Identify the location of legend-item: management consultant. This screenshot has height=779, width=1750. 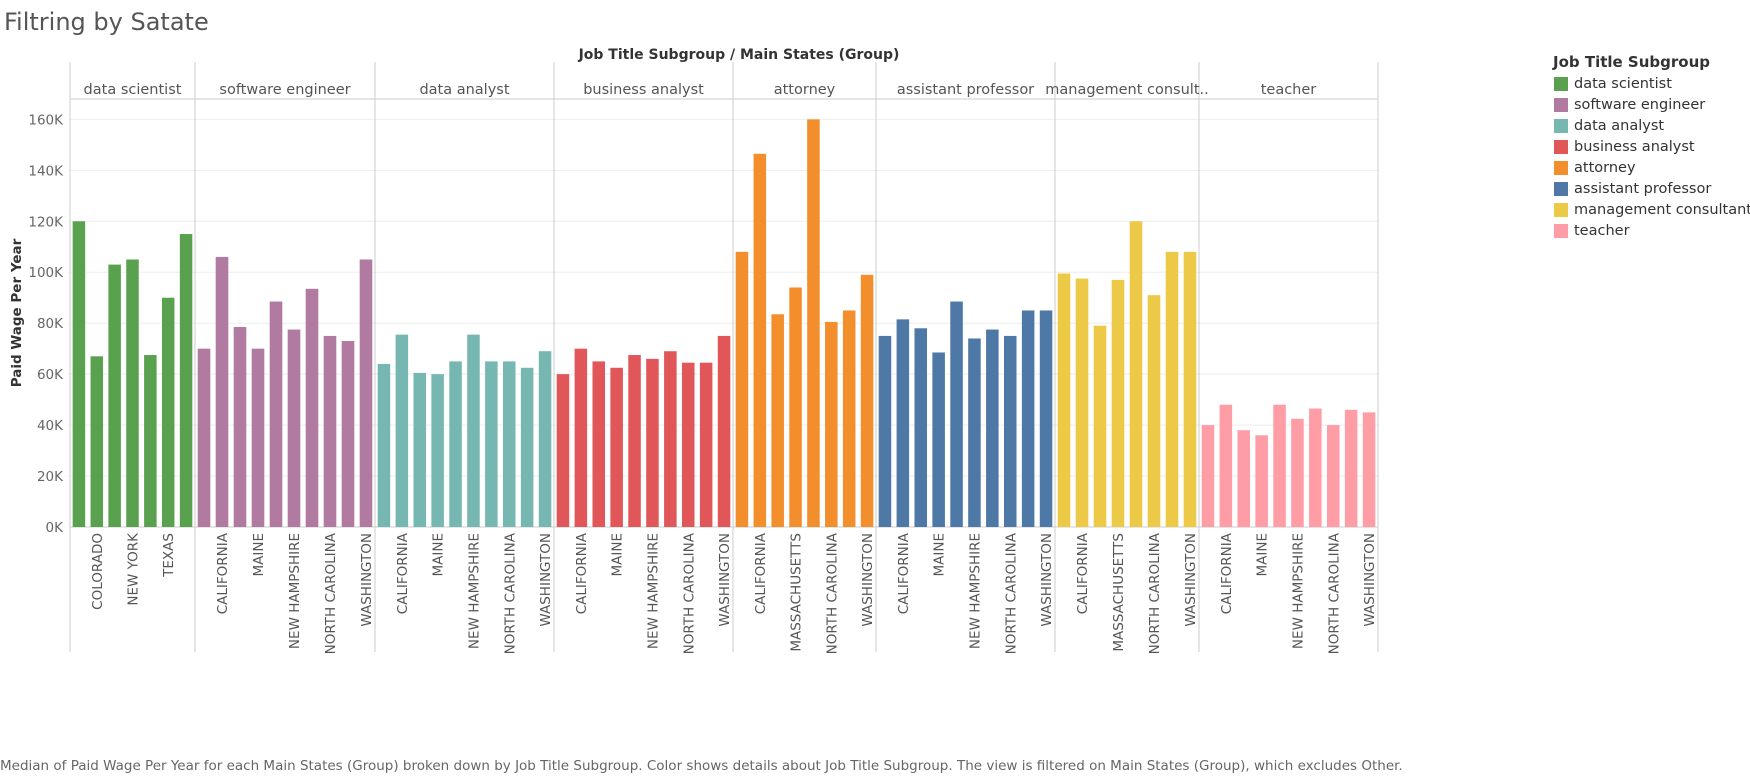
(1651, 209).